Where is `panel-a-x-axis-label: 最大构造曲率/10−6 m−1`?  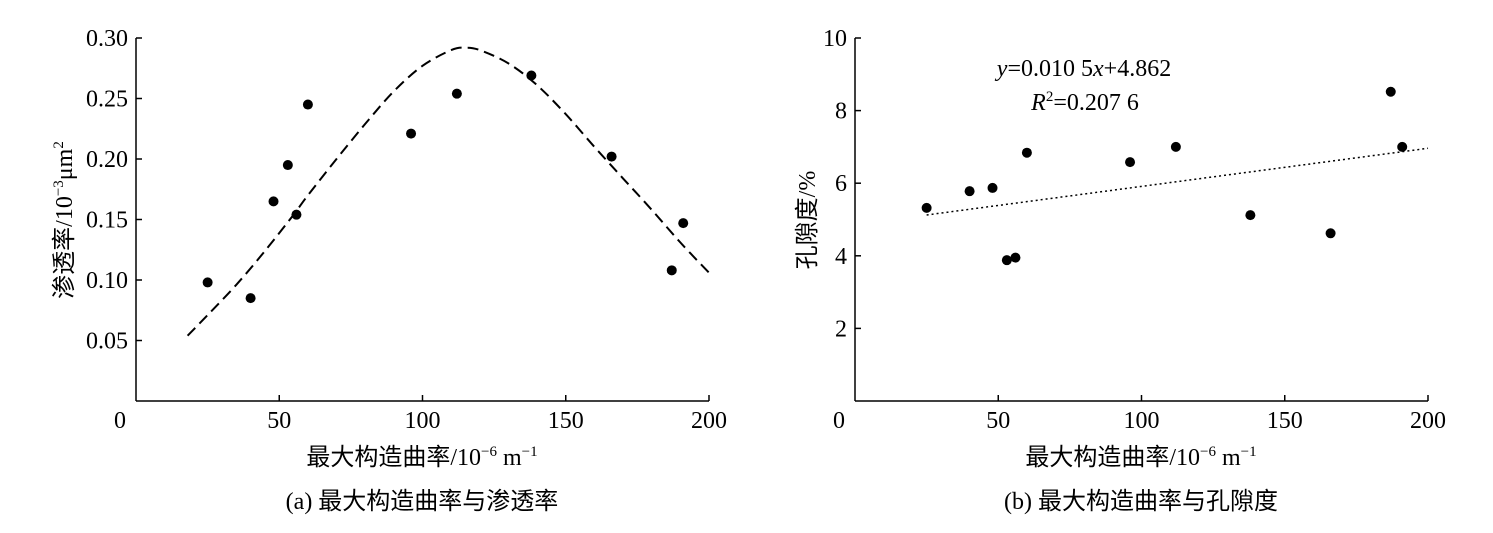 panel-a-x-axis-label: 最大构造曲率/10−6 m−1 is located at coordinates (421, 457).